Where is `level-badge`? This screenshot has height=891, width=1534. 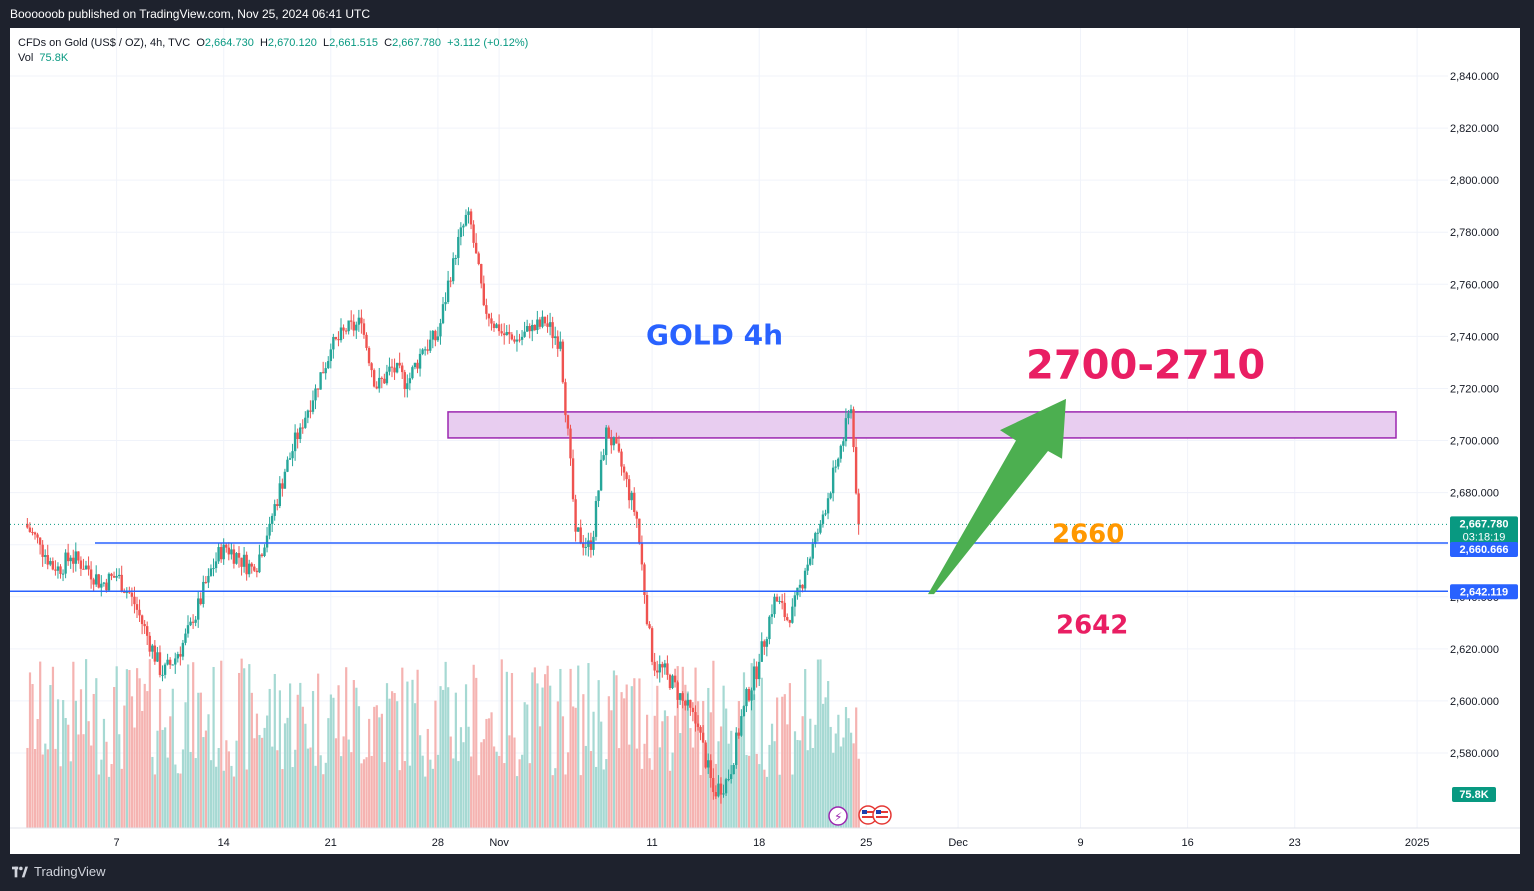
level-badge is located at coordinates (1484, 549).